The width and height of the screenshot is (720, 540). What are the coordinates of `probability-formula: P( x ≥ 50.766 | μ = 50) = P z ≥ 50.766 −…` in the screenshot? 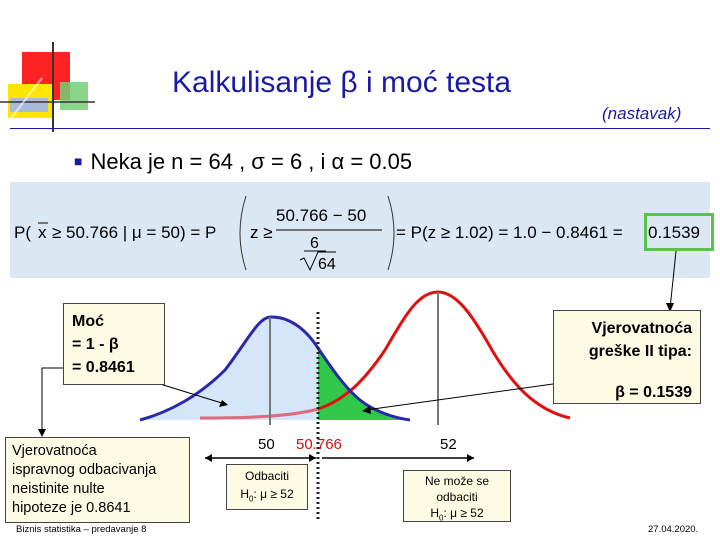 It's located at (357, 234).